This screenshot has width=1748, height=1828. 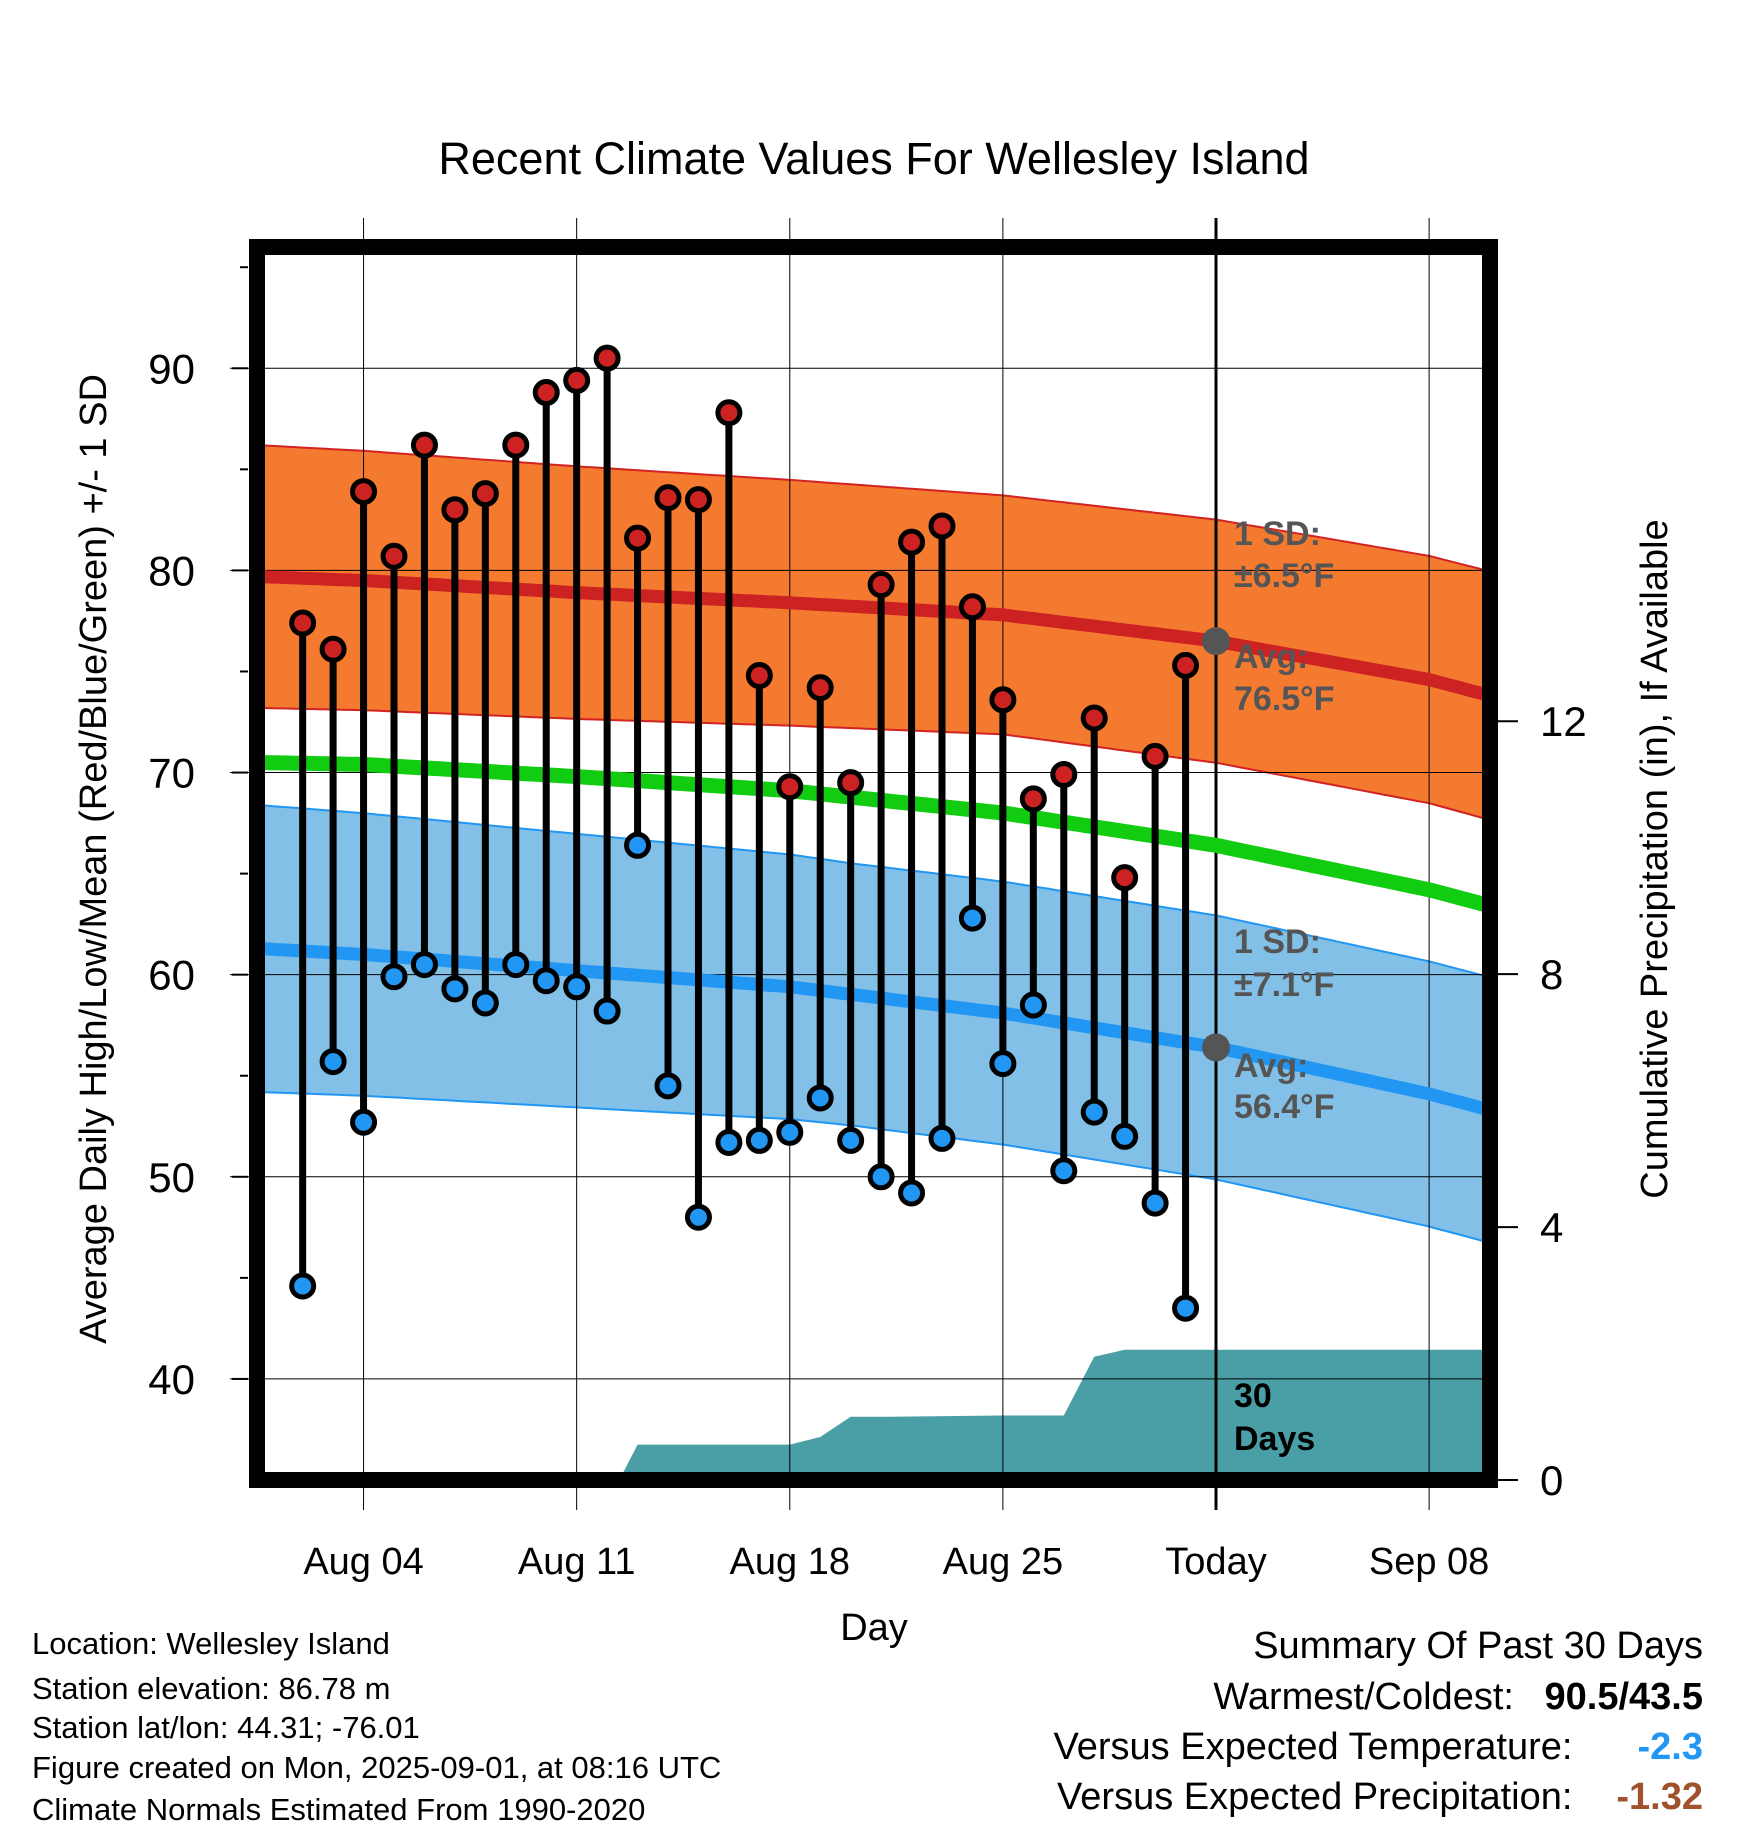 I want to click on x-axis-label: Day, so click(x=874, y=1628).